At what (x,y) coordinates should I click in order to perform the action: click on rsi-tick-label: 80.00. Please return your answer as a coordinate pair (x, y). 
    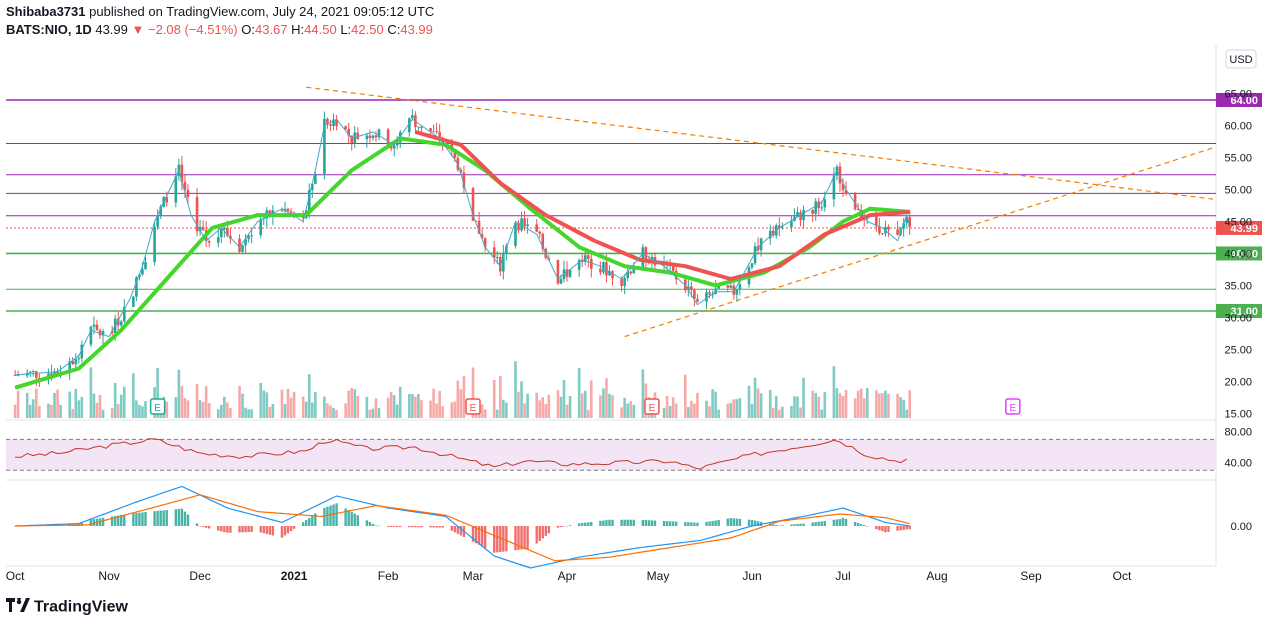
    Looking at the image, I should click on (1238, 433).